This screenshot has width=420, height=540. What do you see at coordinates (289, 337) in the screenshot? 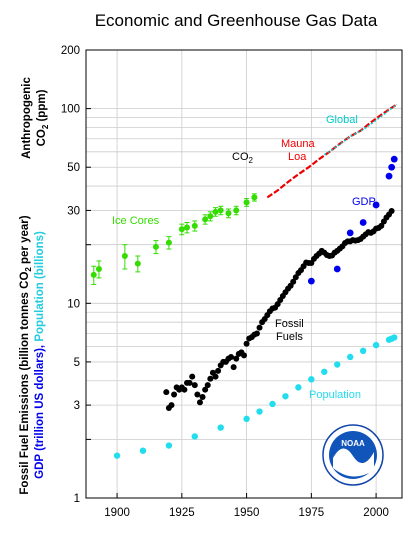
I see `annotation-fossil-2: Fuels` at bounding box center [289, 337].